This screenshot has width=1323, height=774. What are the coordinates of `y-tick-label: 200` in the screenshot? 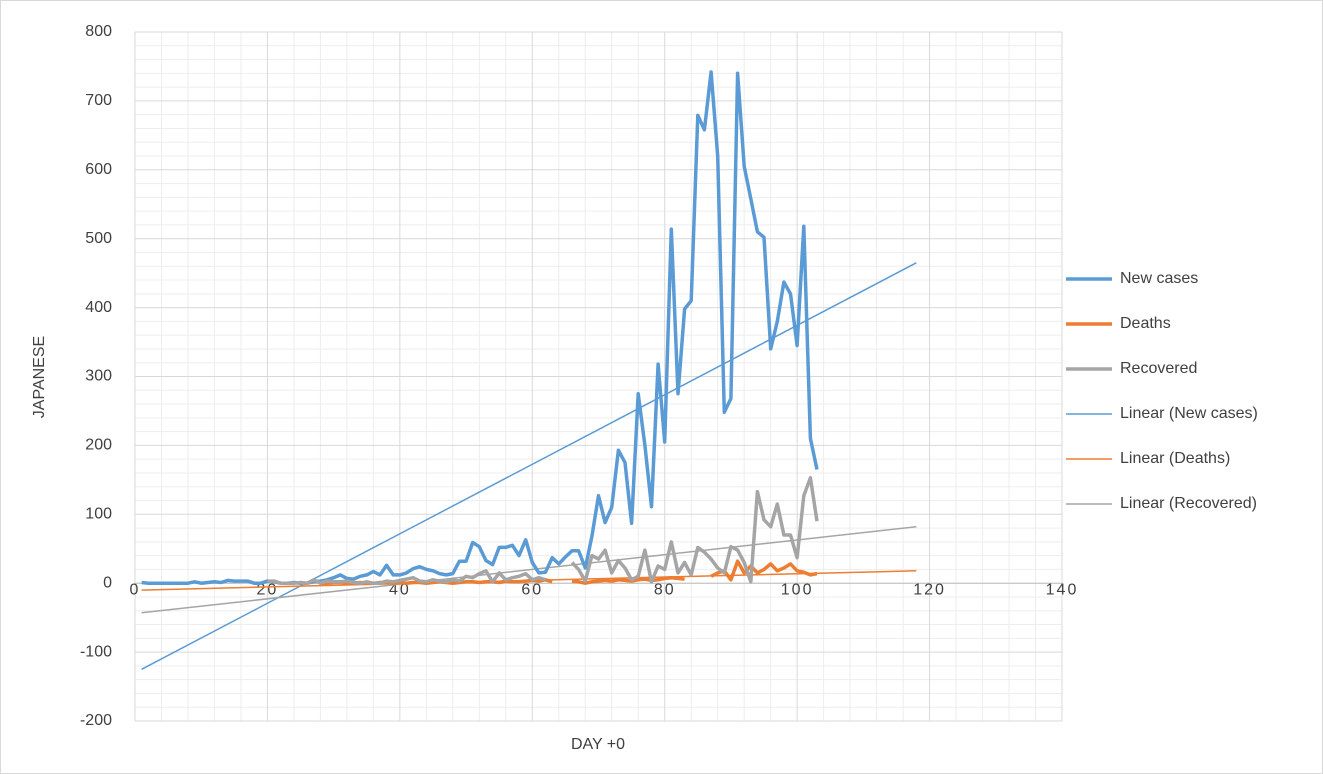 It's located at (98, 445).